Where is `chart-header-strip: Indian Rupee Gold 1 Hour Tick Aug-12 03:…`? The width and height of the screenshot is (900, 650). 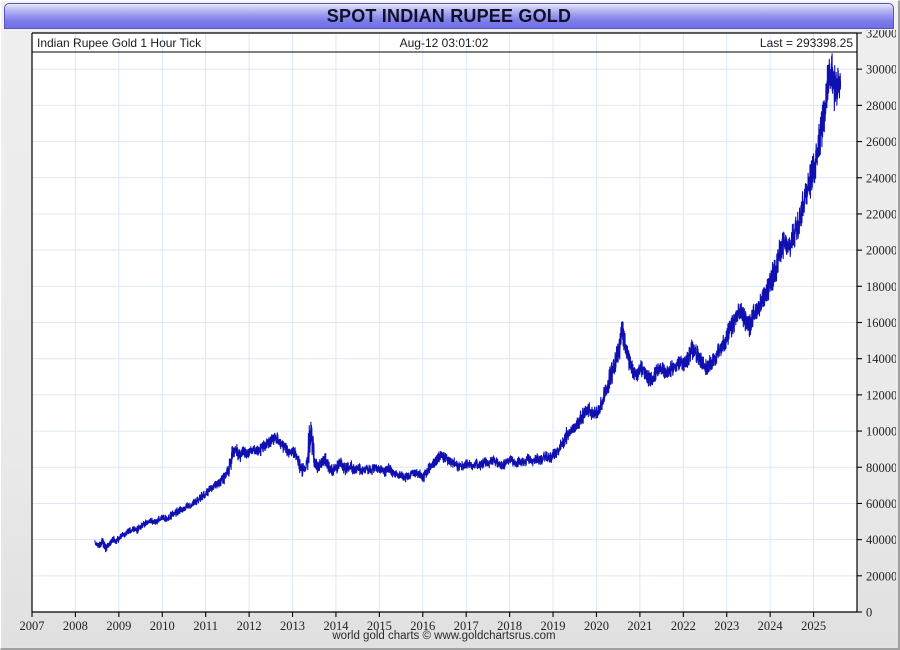 chart-header-strip: Indian Rupee Gold 1 Hour Tick Aug-12 03:… is located at coordinates (444, 44).